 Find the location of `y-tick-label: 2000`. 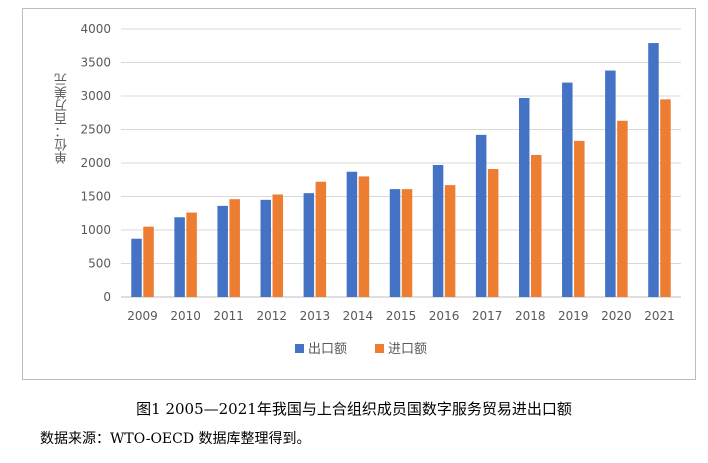

y-tick-label: 2000 is located at coordinates (95, 163).